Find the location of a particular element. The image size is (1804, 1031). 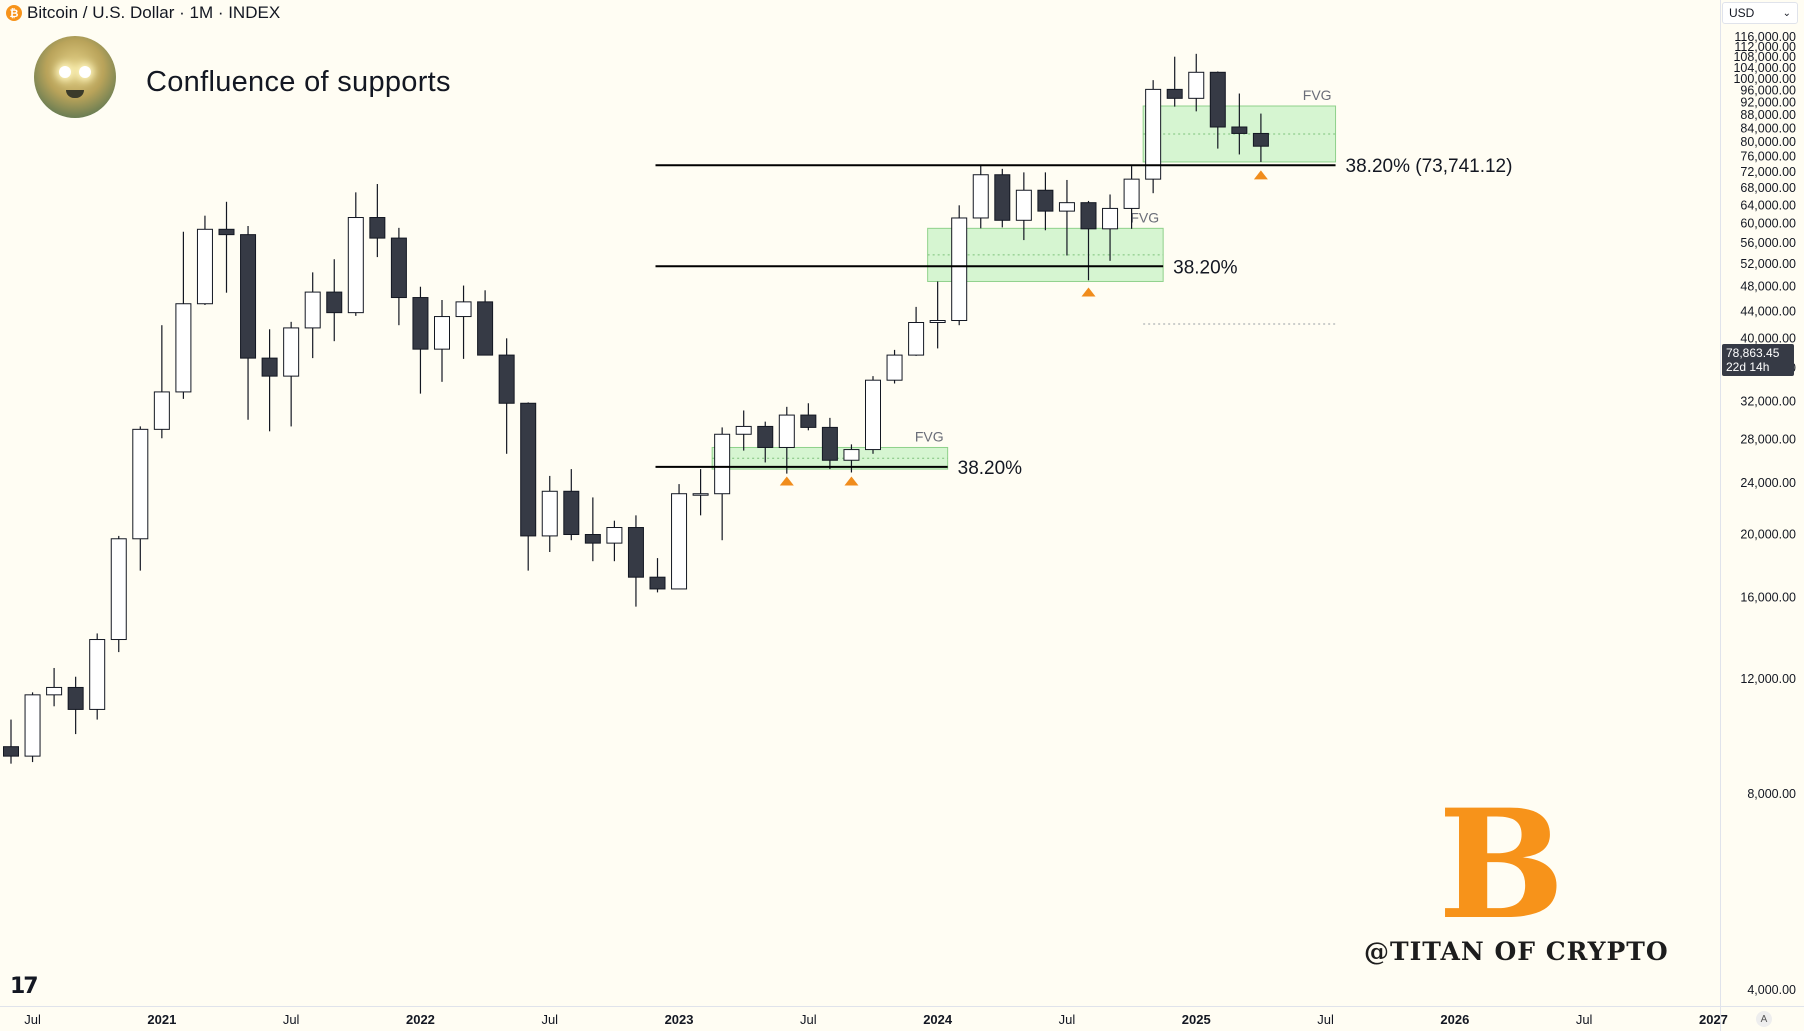

price-tick-label: 60,000.00 is located at coordinates (1768, 224).